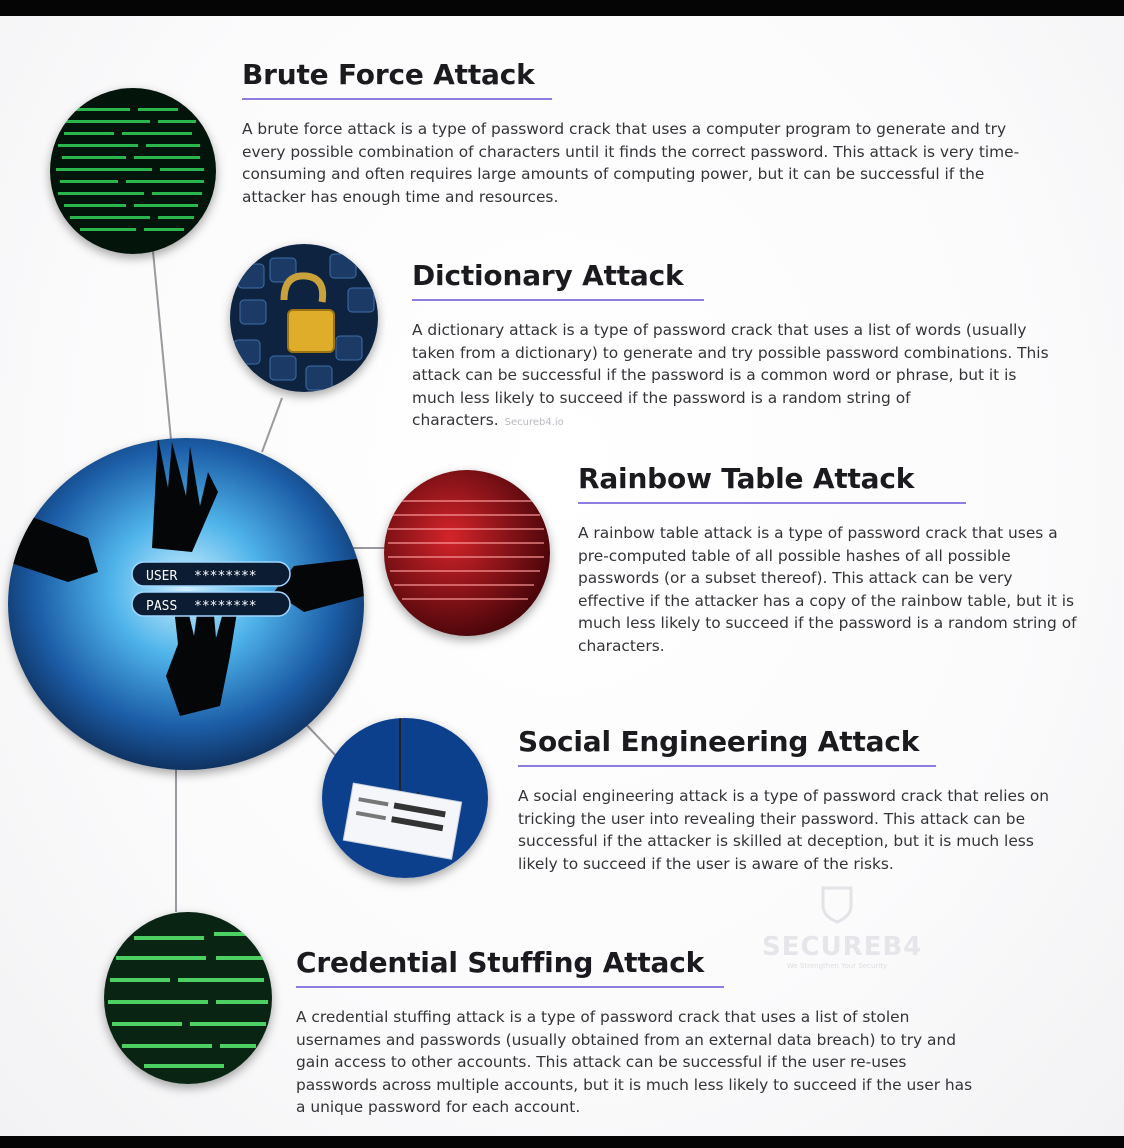 This screenshot has width=1124, height=1148. Describe the element at coordinates (562, 8) in the screenshot. I see `top-border` at that location.